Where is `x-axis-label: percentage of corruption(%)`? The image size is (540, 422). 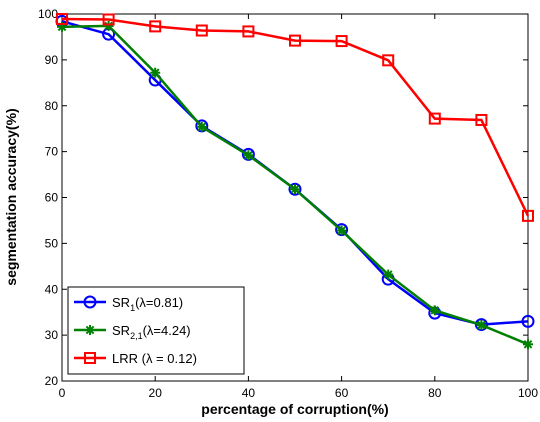
x-axis-label: percentage of corruption(%) is located at coordinates (294, 409).